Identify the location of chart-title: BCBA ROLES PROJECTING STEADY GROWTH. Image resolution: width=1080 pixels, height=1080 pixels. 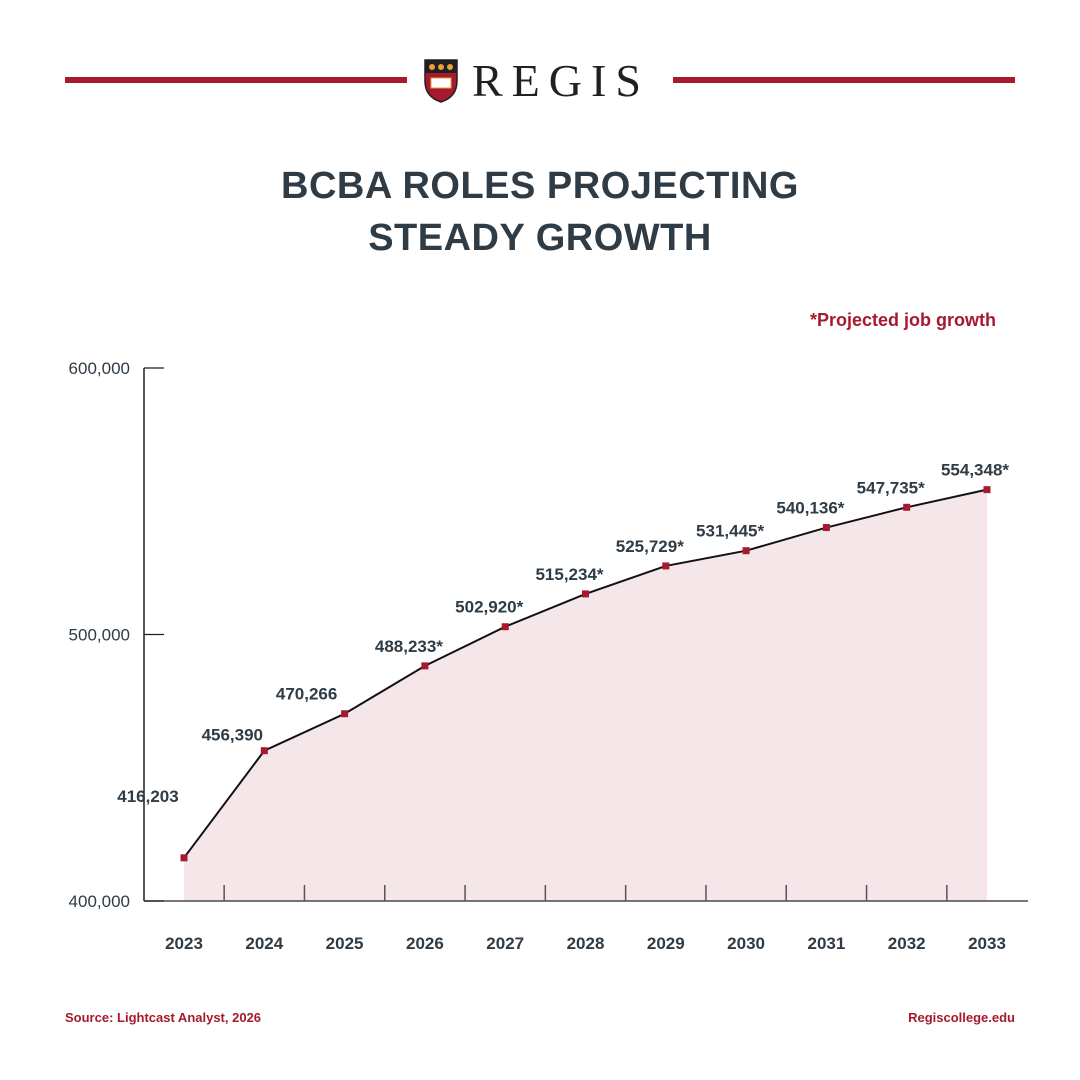
(540, 212).